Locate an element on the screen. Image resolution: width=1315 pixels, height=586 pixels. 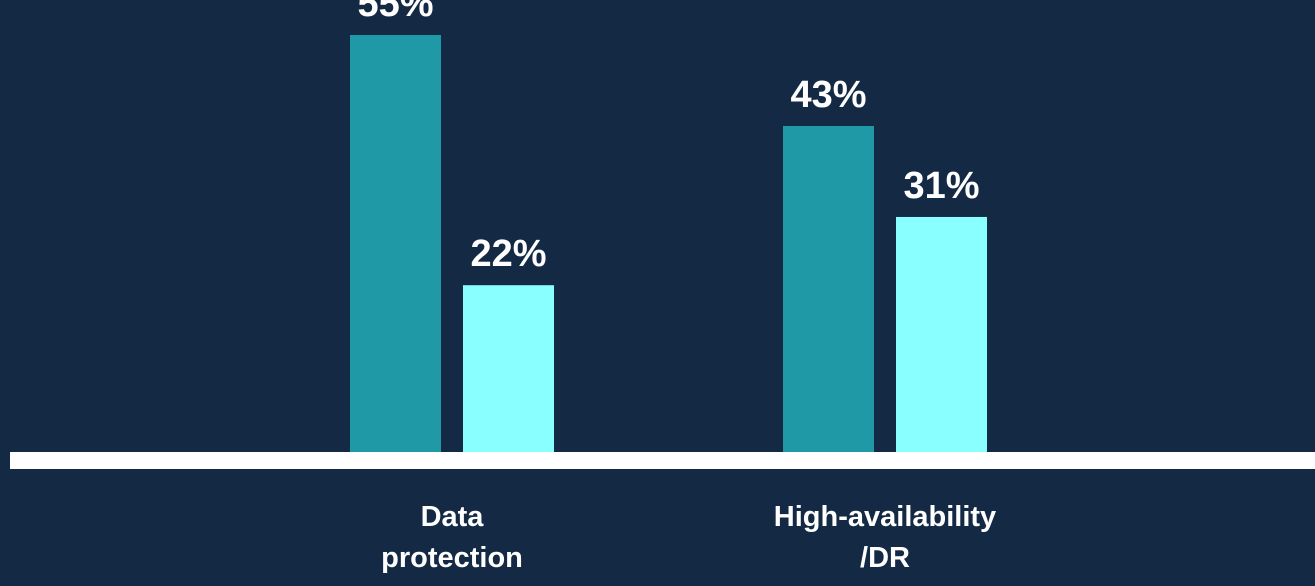
data-label-0-0: 55% is located at coordinates (395, 12).